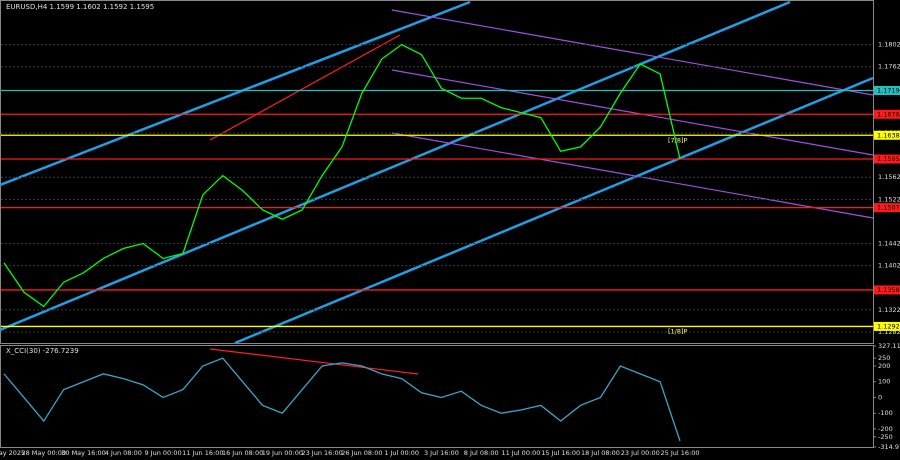 Image resolution: width=900 pixels, height=460 pixels. I want to click on x-tick-label: 3 Jul 16:00, so click(441, 453).